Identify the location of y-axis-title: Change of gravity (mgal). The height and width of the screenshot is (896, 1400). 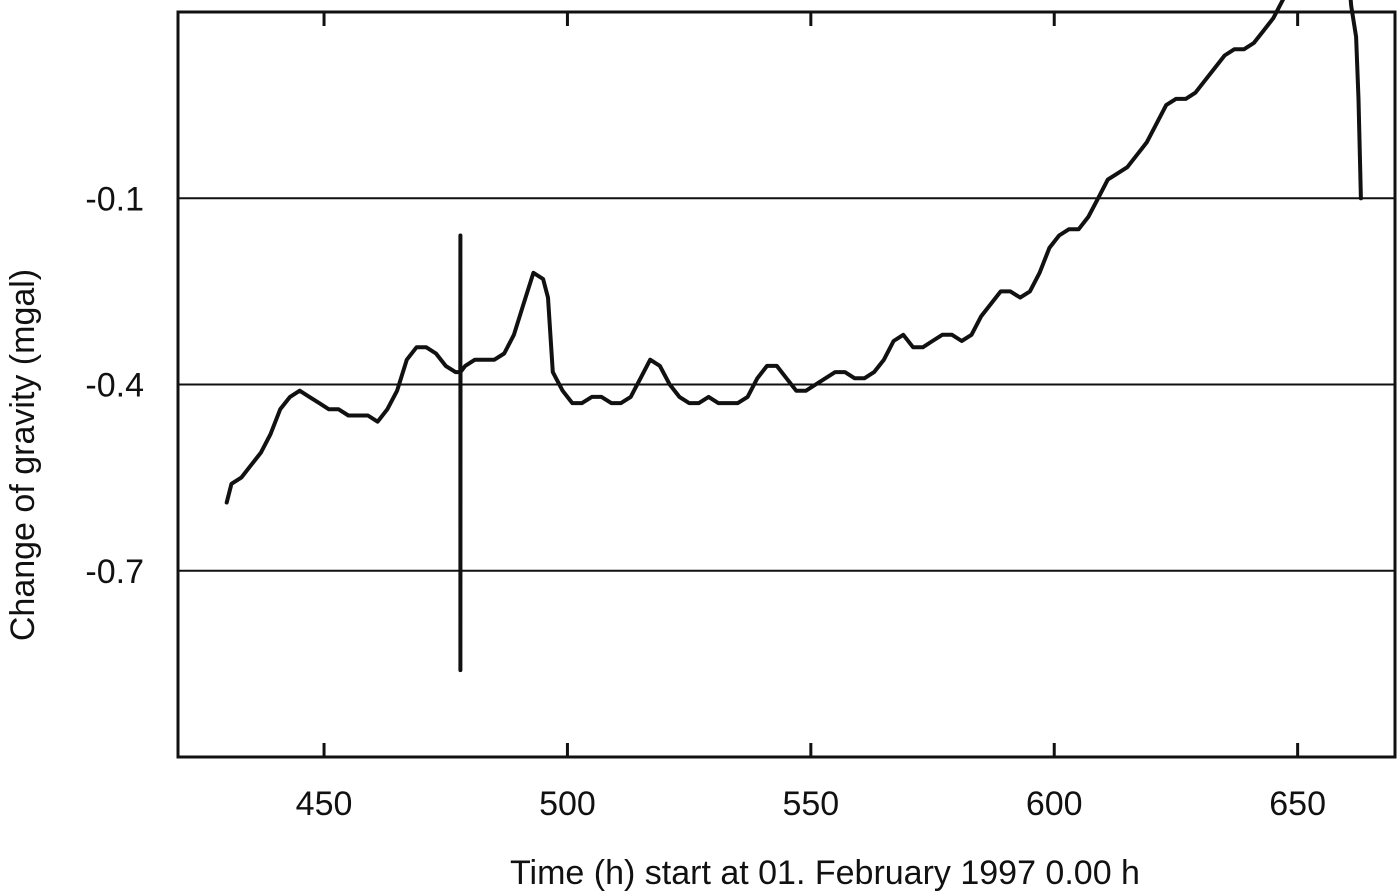
(23, 455).